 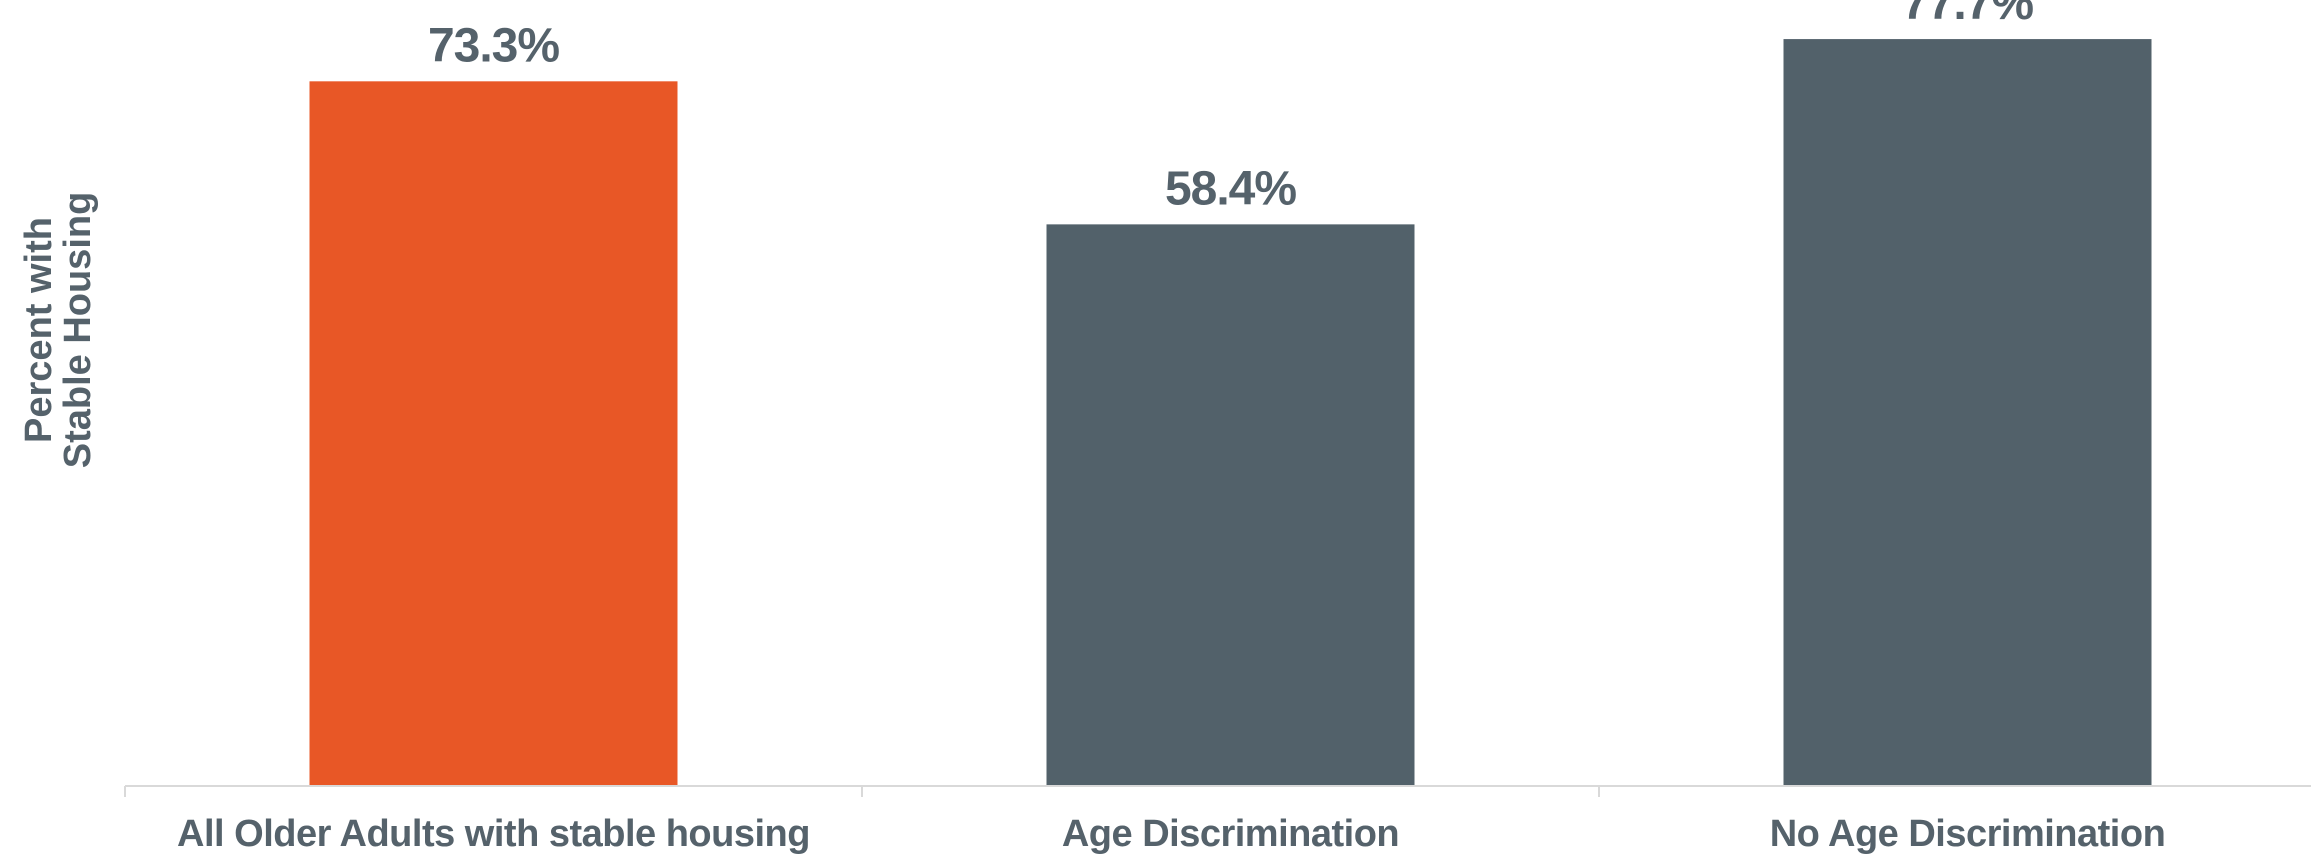 I want to click on x-tick-label: No Age Discrimination, so click(x=1968, y=834).